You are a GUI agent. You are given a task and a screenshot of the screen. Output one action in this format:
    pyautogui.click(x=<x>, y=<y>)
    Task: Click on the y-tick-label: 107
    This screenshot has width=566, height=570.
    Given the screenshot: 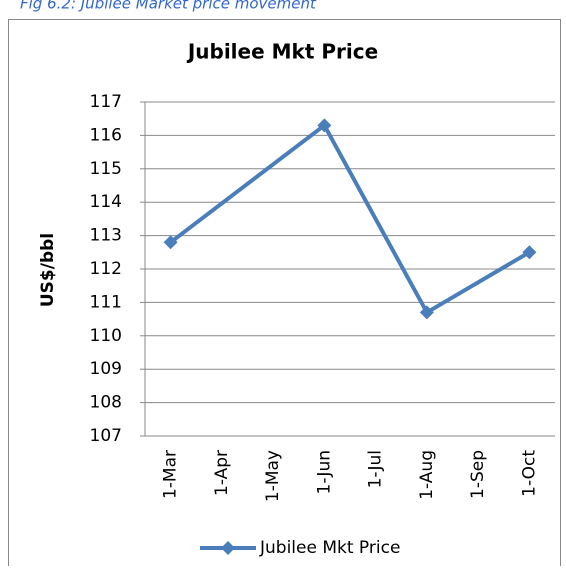 What is the action you would take?
    pyautogui.click(x=106, y=436)
    